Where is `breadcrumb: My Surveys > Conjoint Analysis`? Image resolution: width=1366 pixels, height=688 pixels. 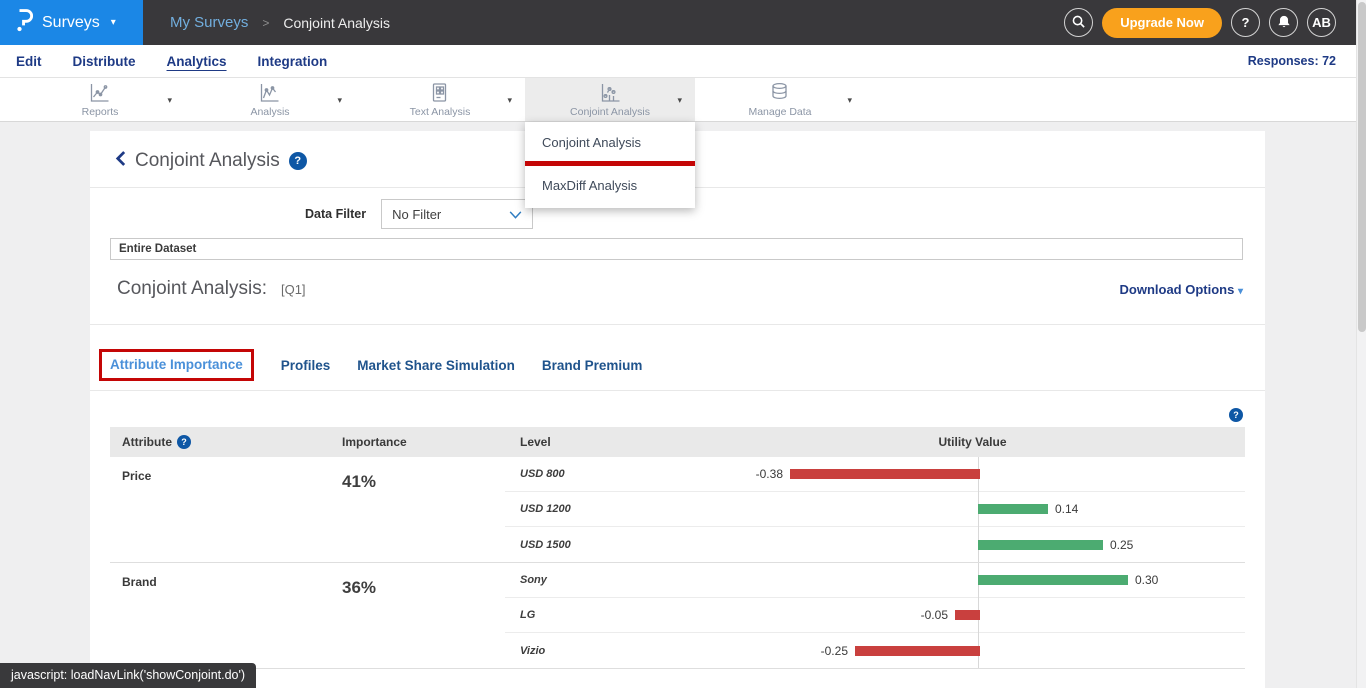
breadcrumb: My Surveys > Conjoint Analysis is located at coordinates (280, 22).